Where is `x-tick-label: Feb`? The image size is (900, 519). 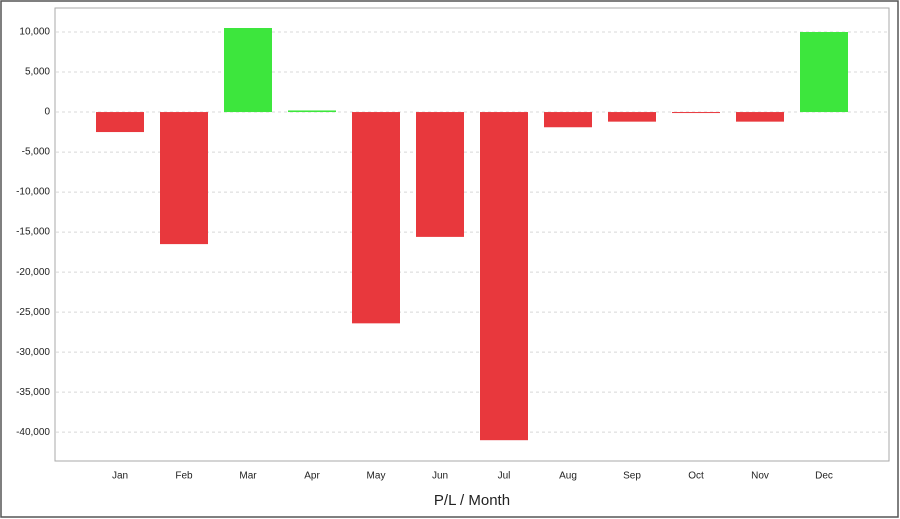 x-tick-label: Feb is located at coordinates (184, 476).